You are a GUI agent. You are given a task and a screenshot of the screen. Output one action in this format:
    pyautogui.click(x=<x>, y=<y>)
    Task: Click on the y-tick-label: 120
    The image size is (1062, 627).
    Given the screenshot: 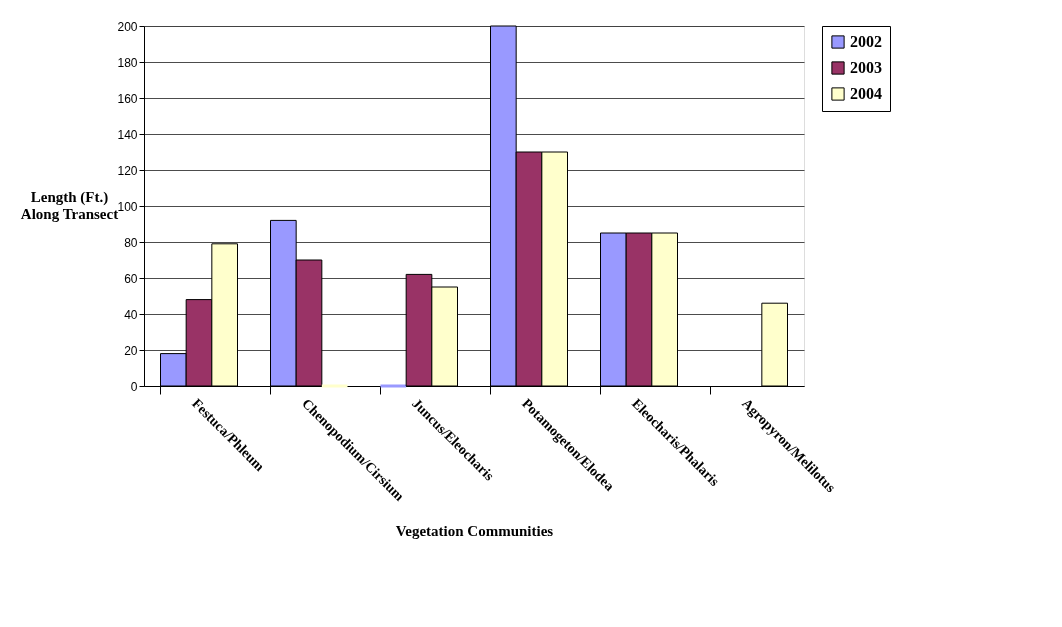 What is the action you would take?
    pyautogui.click(x=127, y=170)
    